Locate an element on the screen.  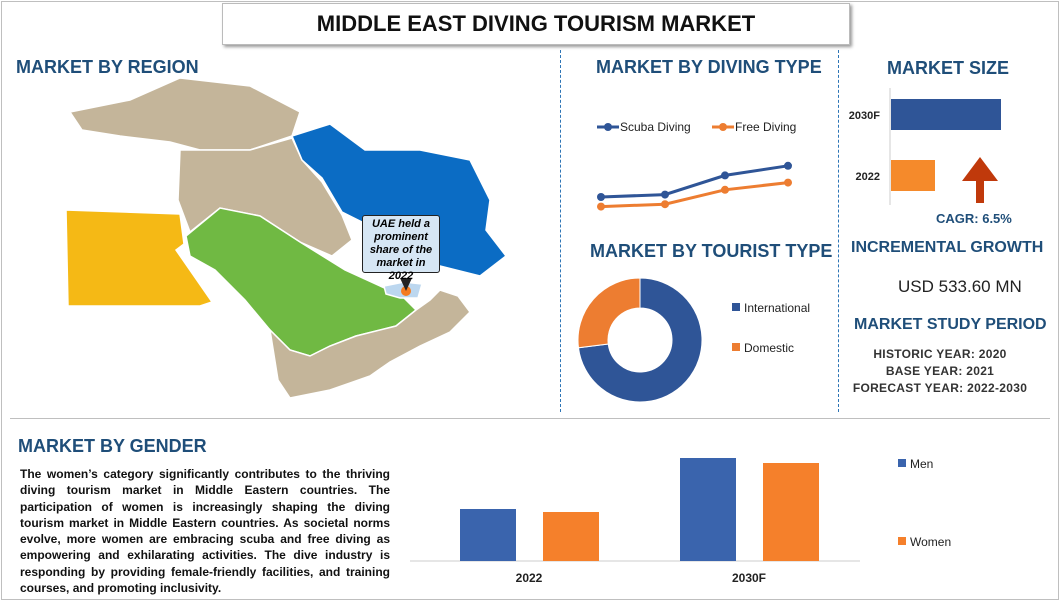
base-year: BASE YEAR: 2021 is located at coordinates (940, 371).